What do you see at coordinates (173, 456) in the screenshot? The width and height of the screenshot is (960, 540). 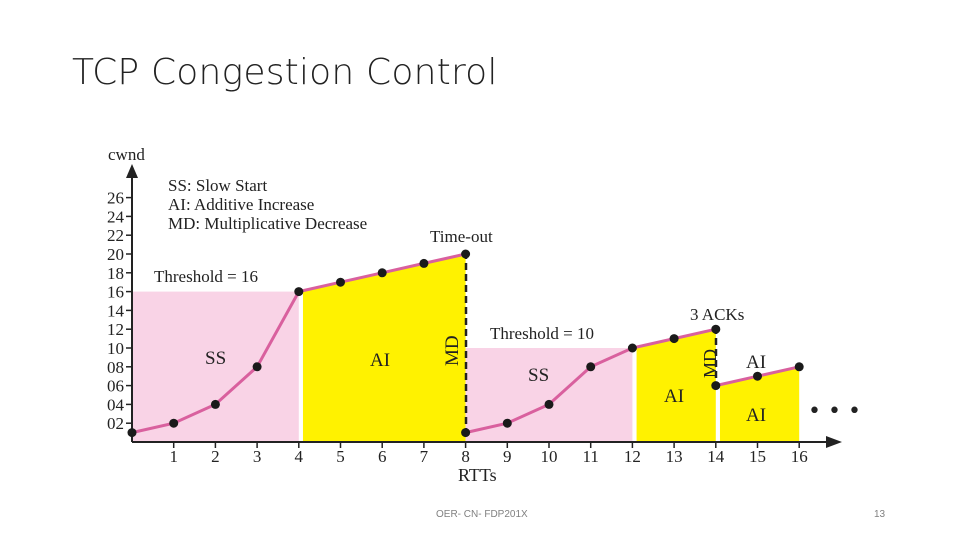 I see `x-tick-label: 1` at bounding box center [173, 456].